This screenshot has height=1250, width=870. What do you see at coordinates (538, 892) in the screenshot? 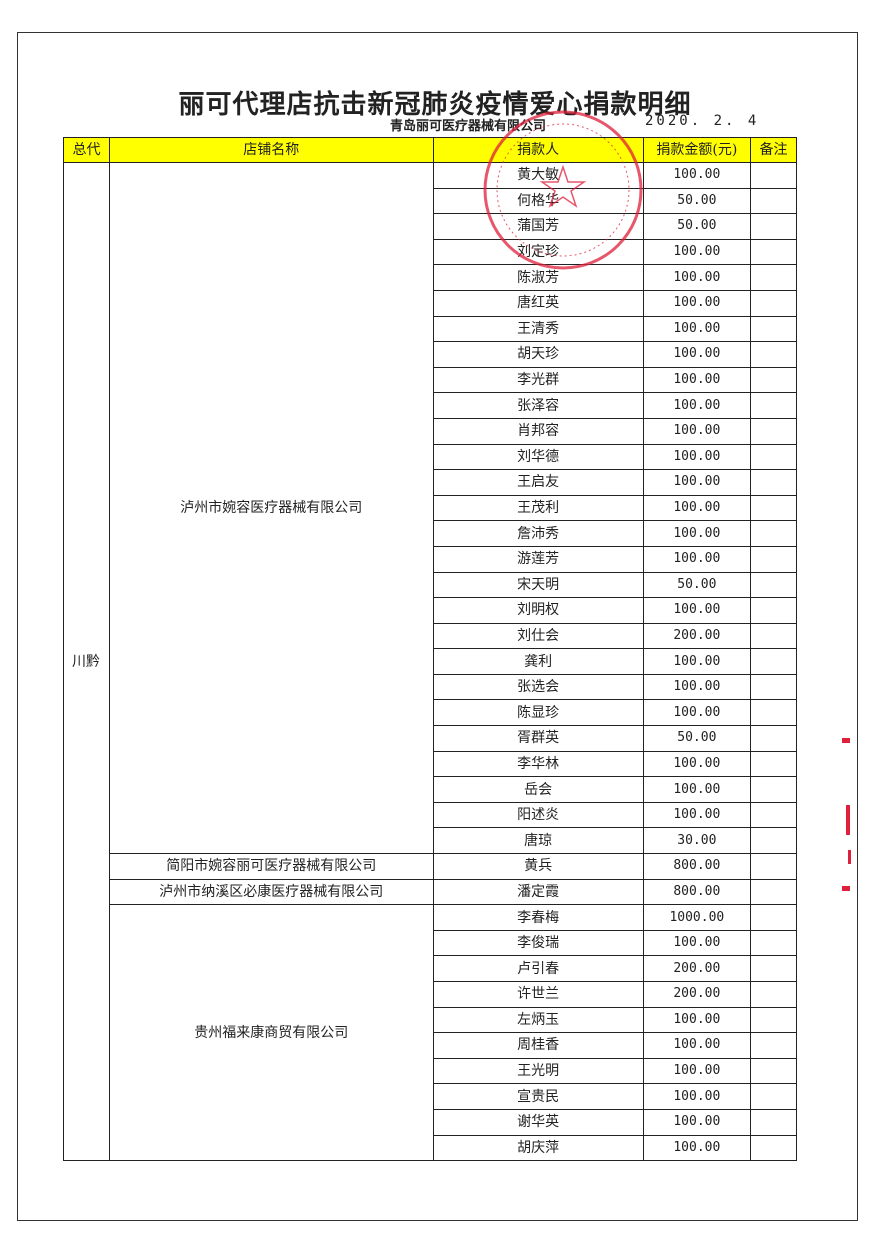
I see `donor-name-cell: 潘定霞` at bounding box center [538, 892].